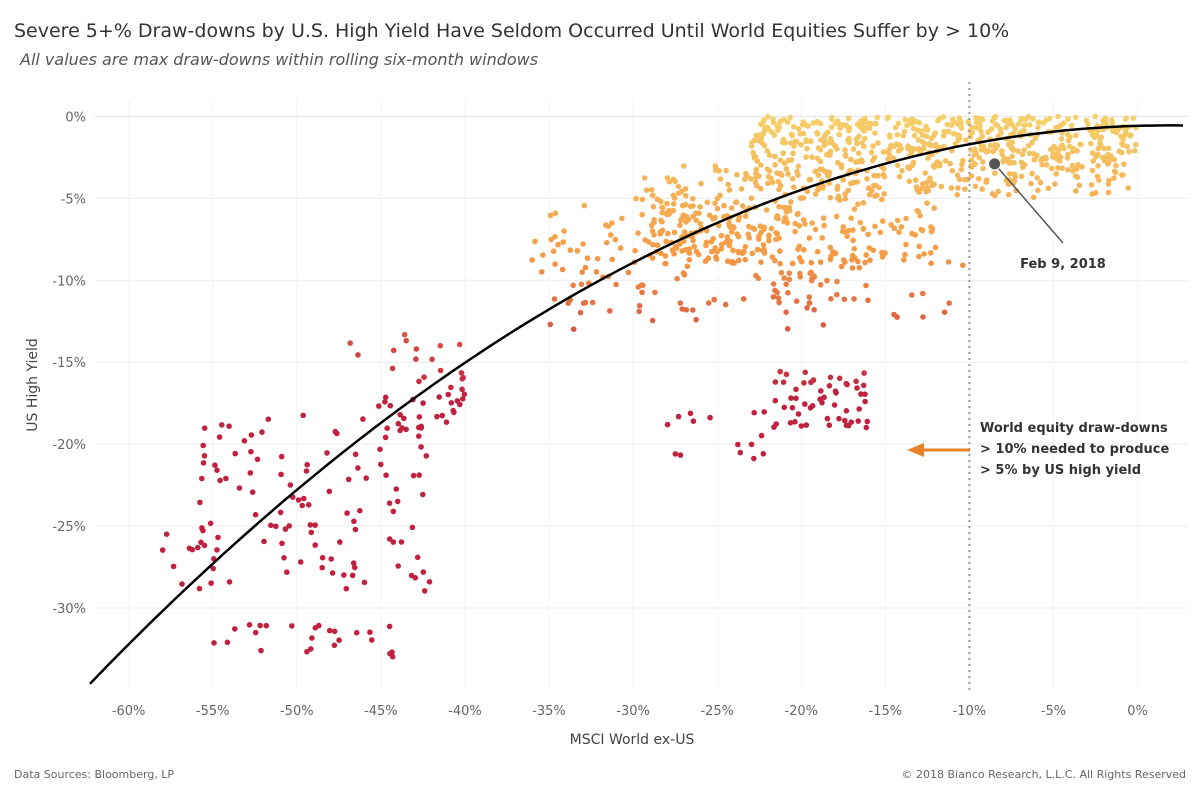  What do you see at coordinates (1137, 711) in the screenshot?
I see `x-tick-label: 0%` at bounding box center [1137, 711].